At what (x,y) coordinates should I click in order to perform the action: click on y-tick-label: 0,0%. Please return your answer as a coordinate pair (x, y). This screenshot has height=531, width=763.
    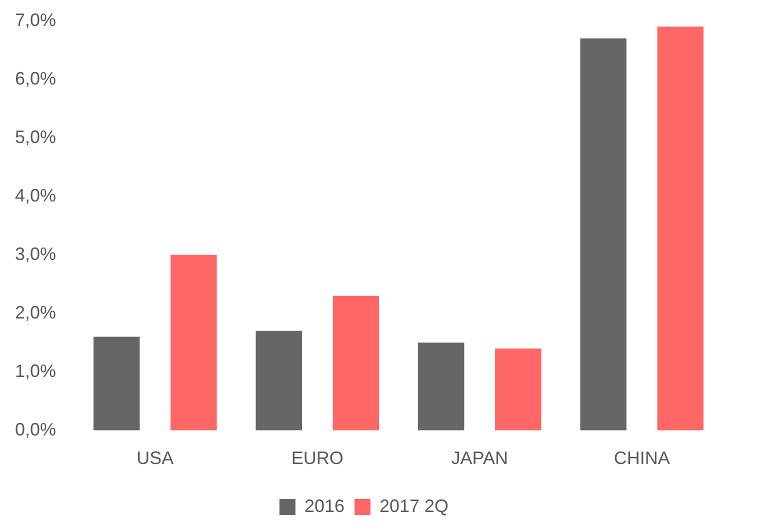
    Looking at the image, I should click on (35, 429).